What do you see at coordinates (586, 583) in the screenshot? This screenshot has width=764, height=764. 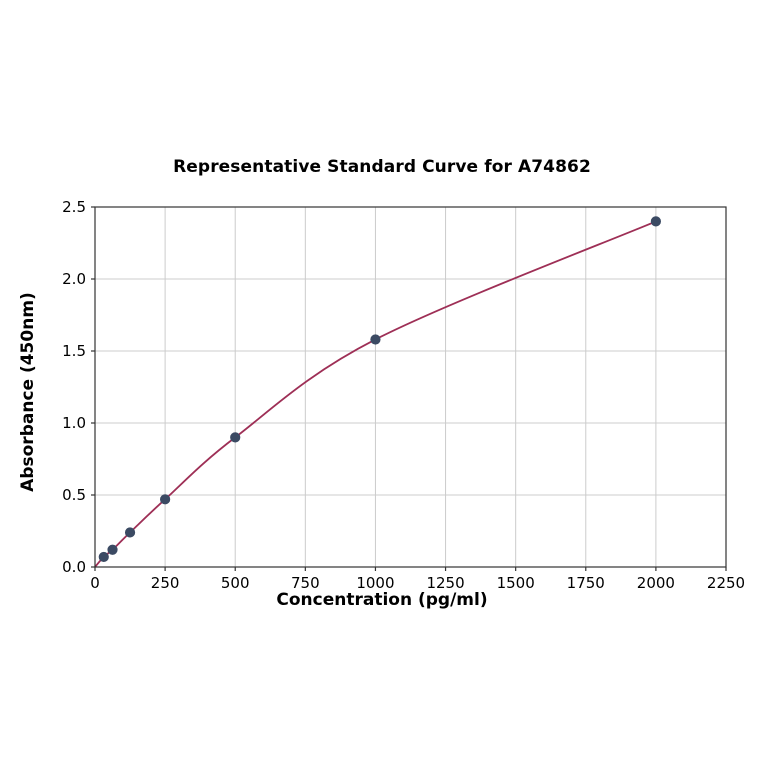 I see `svg-text: 1750` at bounding box center [586, 583].